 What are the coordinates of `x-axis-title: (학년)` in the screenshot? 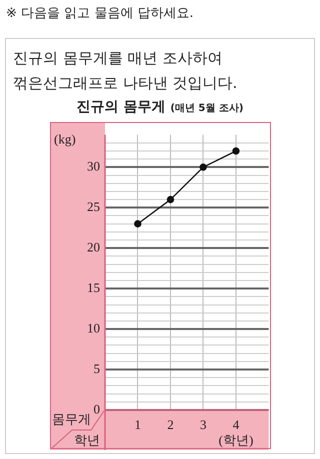 It's located at (236, 440).